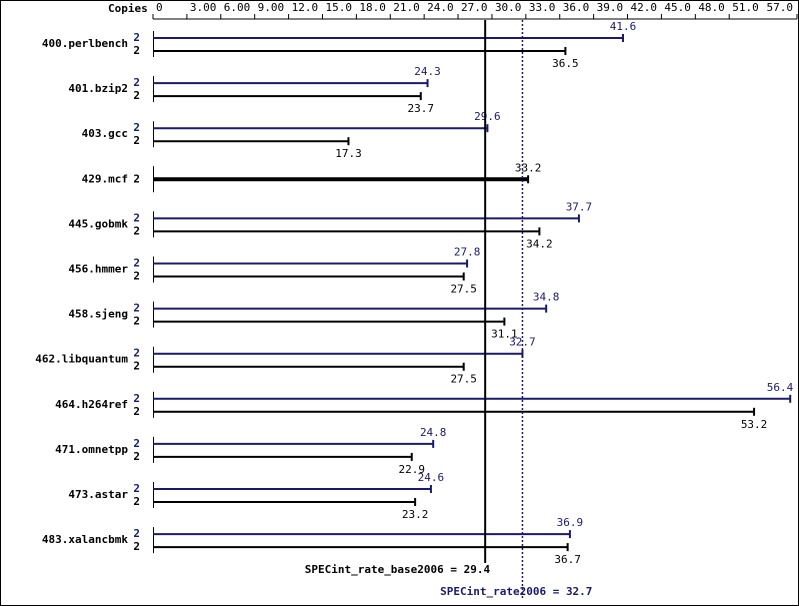 Image resolution: width=799 pixels, height=606 pixels. Describe the element at coordinates (504, 334) in the screenshot. I see `value-label: 31.1` at that location.